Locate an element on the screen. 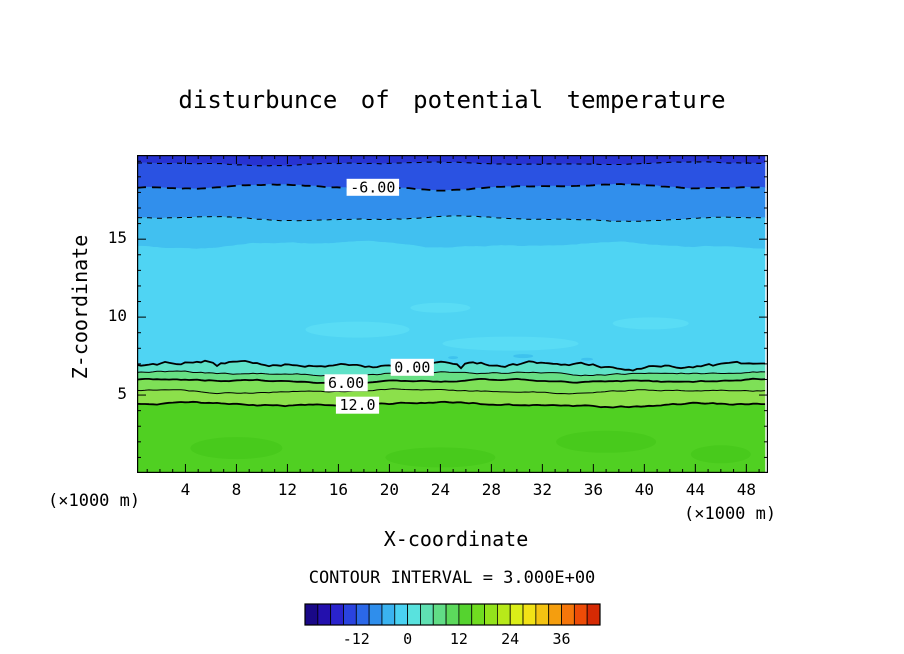 The width and height of the screenshot is (904, 654). x-tick-label: 16 is located at coordinates (338, 489).